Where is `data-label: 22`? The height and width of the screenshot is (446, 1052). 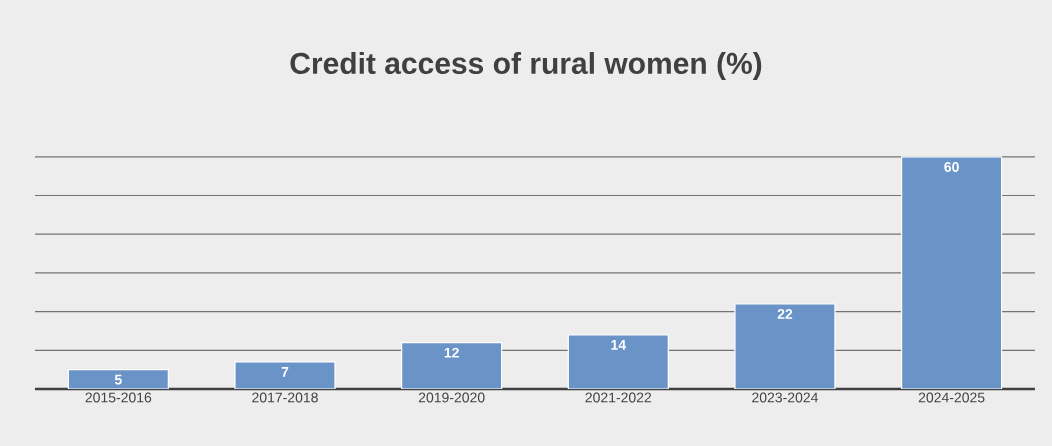 data-label: 22 is located at coordinates (785, 314).